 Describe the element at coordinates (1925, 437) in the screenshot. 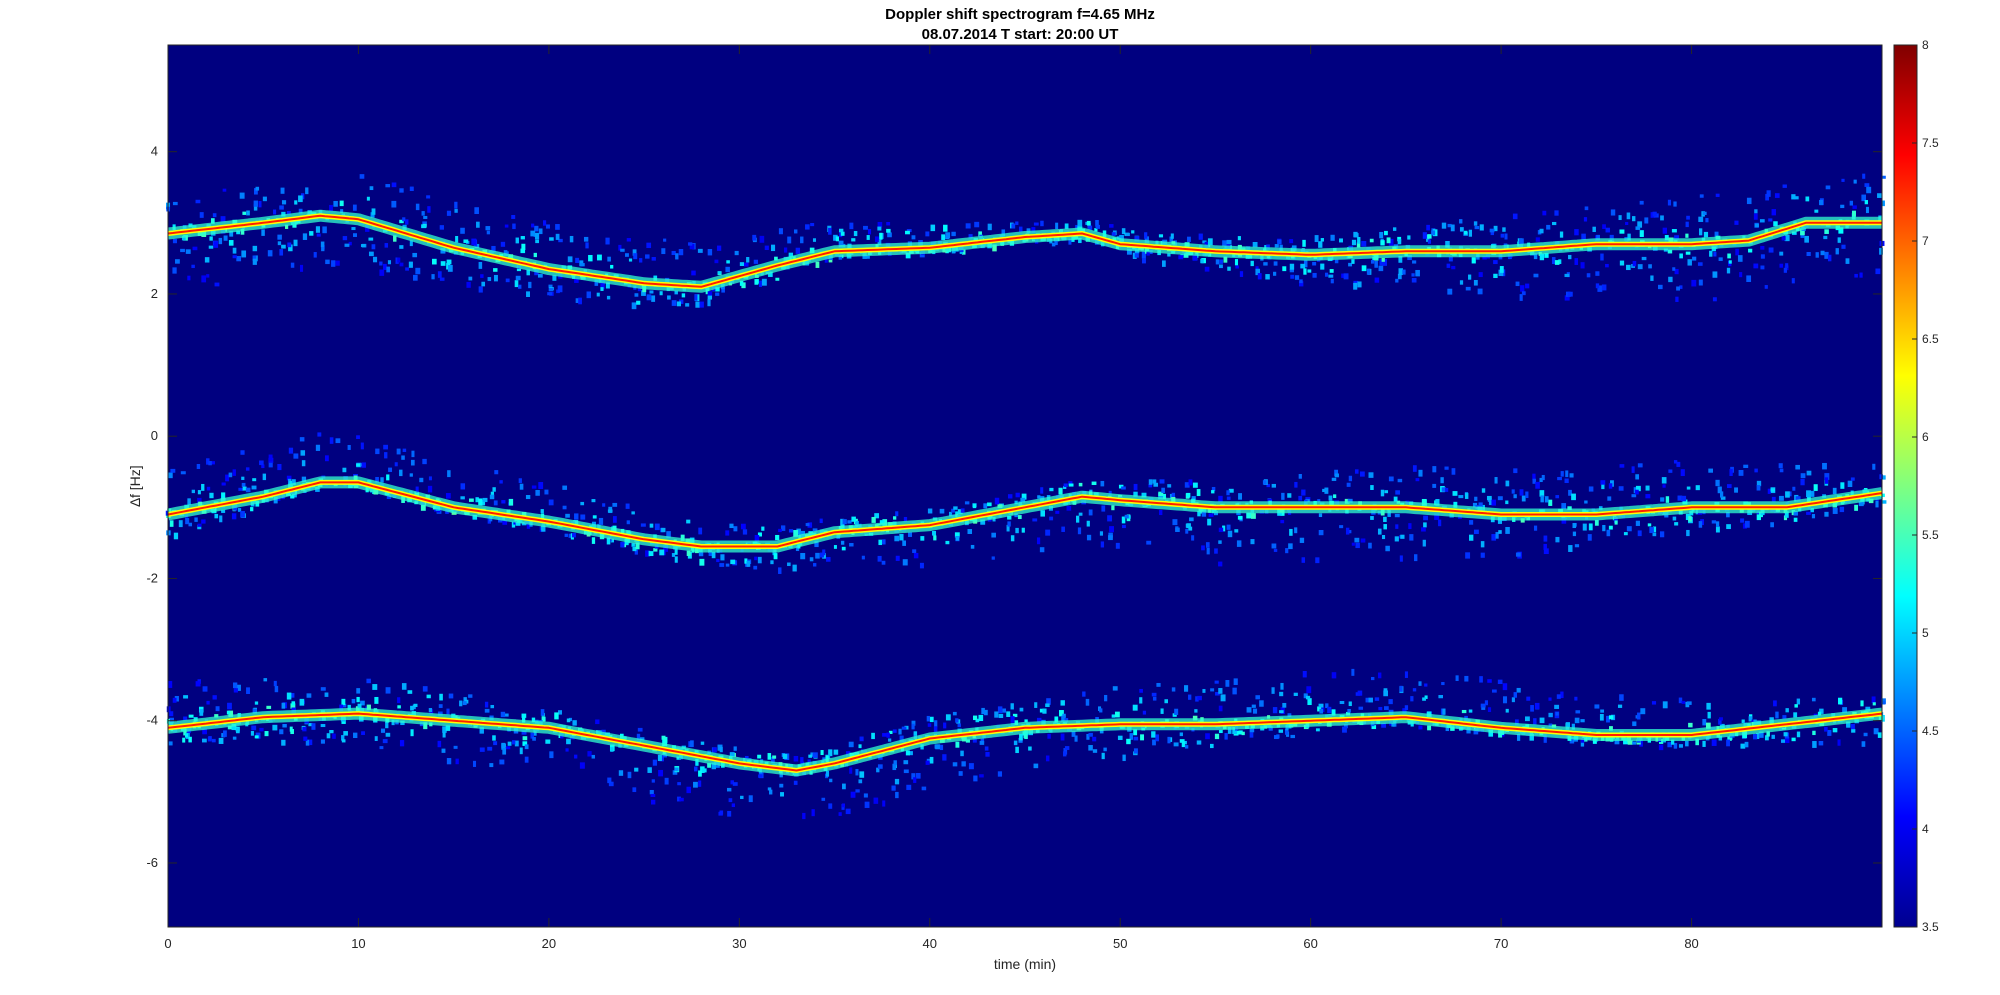

I see `colorbar-tick-label: 6` at that location.